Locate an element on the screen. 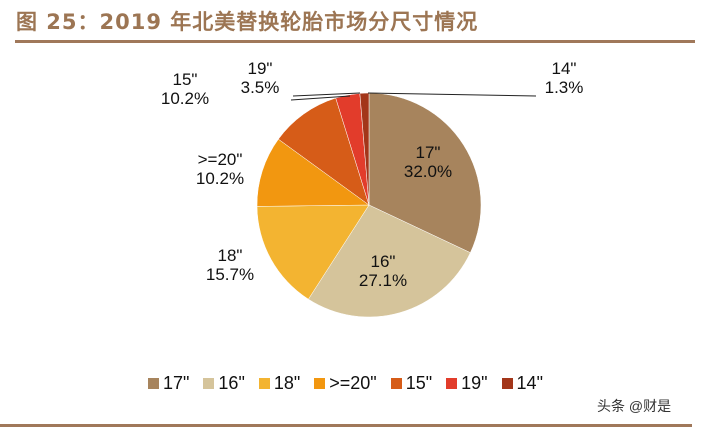 Image resolution: width=708 pixels, height=429 pixels. slice-label-pct: 32.0% is located at coordinates (428, 171).